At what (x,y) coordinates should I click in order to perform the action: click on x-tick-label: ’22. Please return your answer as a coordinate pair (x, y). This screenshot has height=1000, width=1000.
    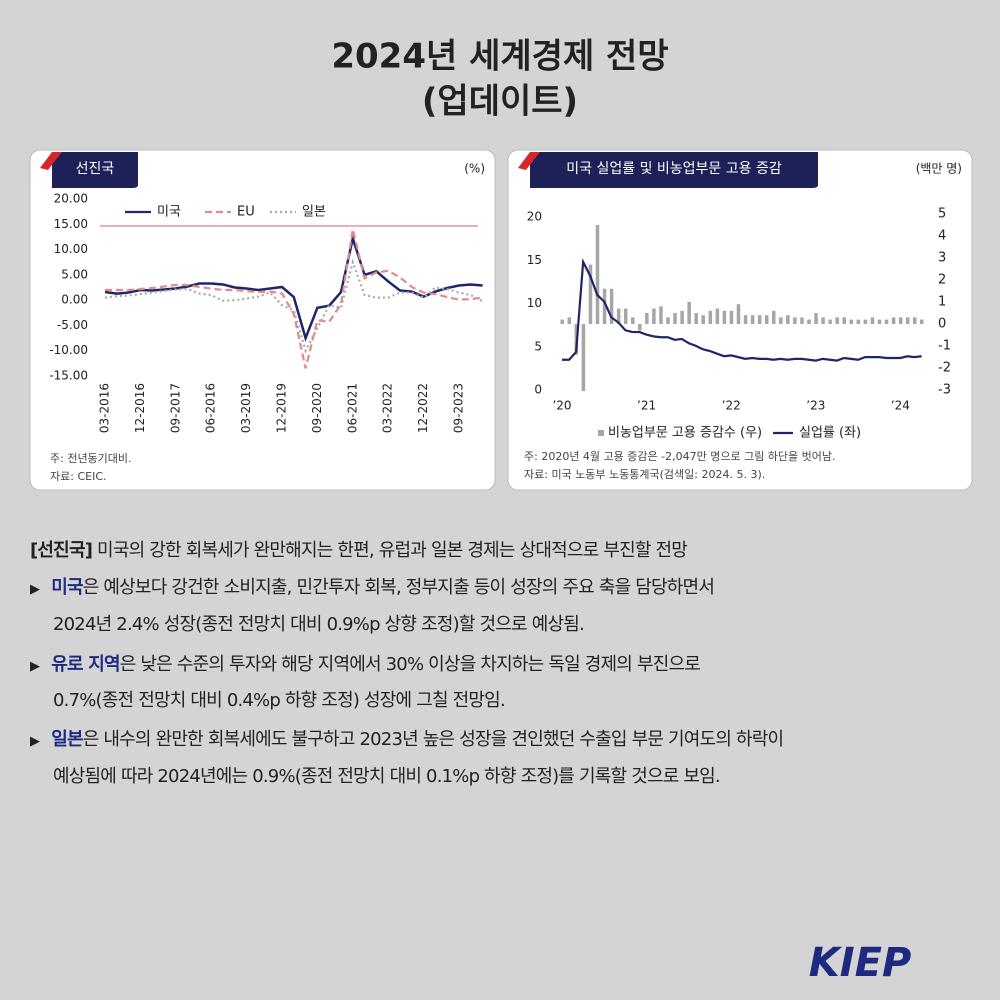
    Looking at the image, I should click on (731, 406).